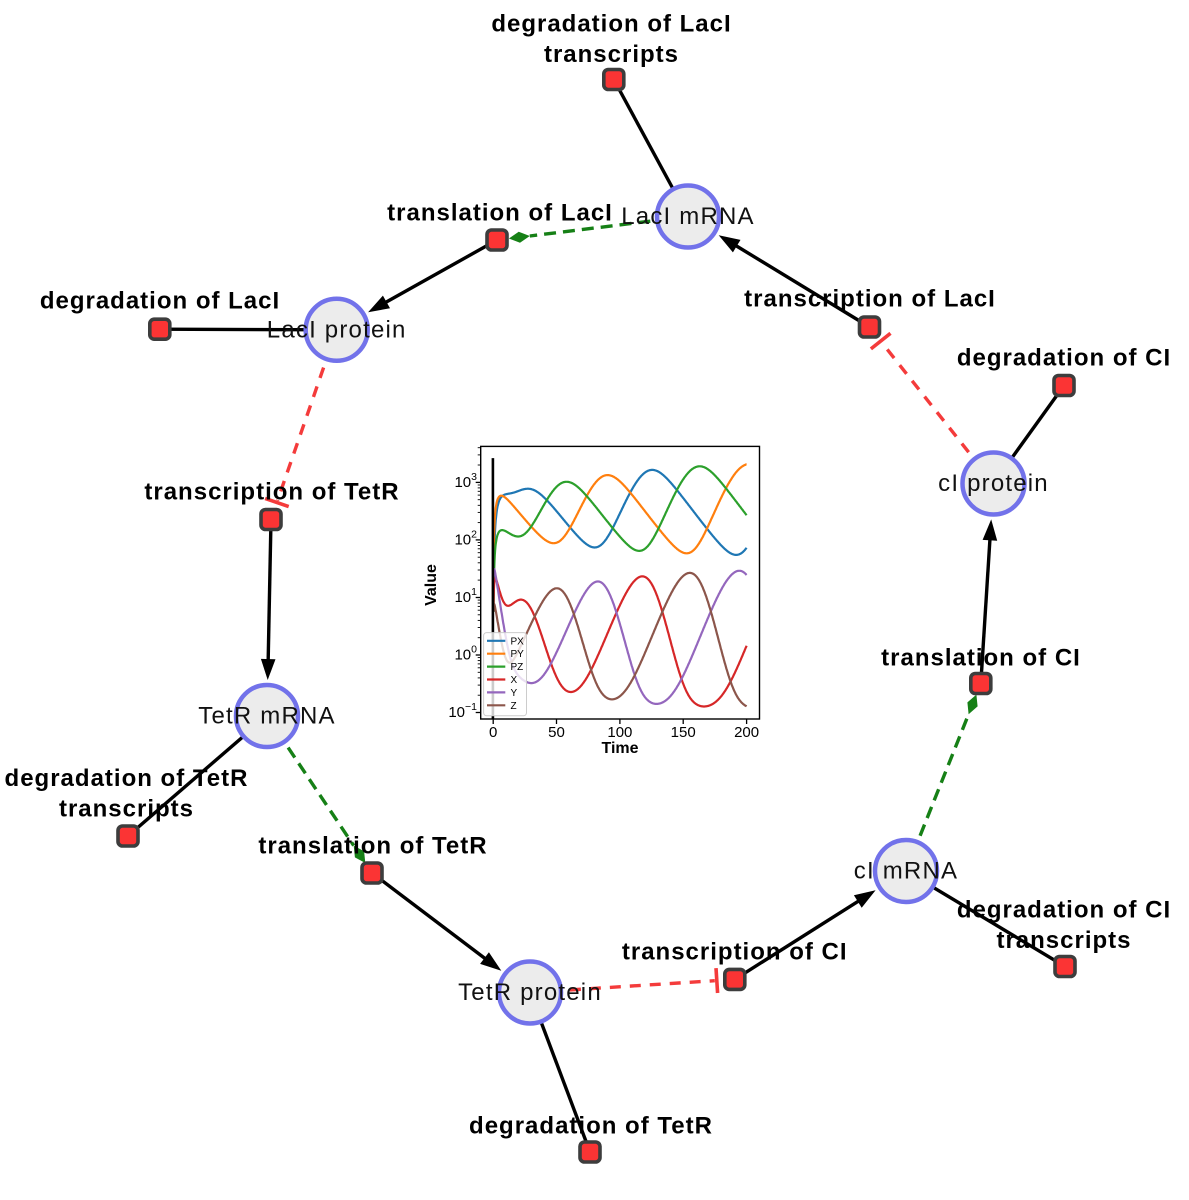 This screenshot has width=1189, height=1200. Describe the element at coordinates (556, 732) in the screenshot. I see `svg-text: 50` at that location.